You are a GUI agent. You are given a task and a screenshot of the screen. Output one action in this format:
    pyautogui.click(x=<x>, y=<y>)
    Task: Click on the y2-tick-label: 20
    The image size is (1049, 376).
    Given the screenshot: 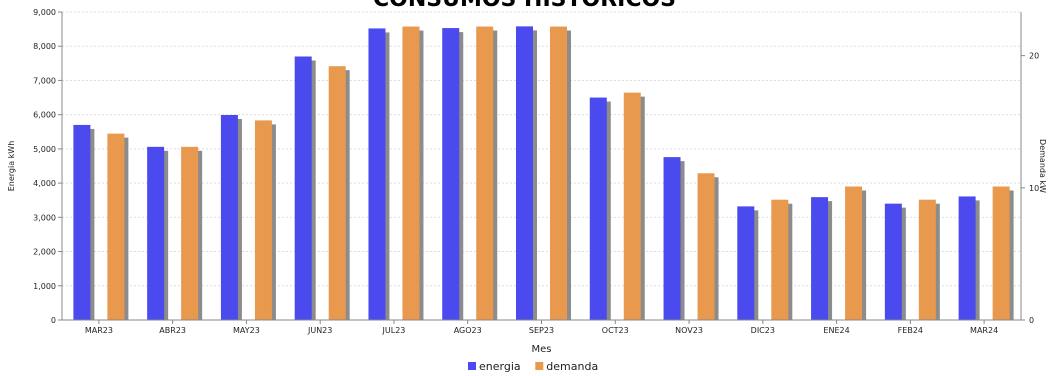 What is the action you would take?
    pyautogui.click(x=1034, y=56)
    